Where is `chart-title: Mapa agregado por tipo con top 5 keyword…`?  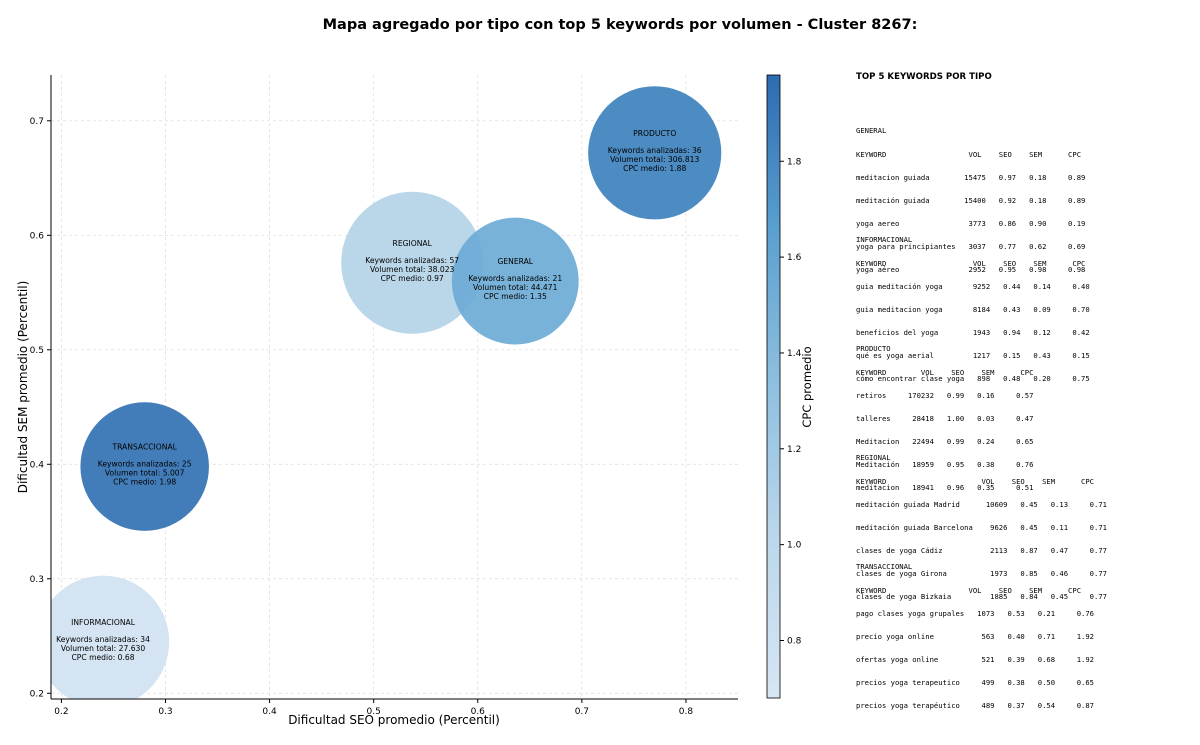 chart-title: Mapa agregado por tipo con top 5 keyword… is located at coordinates (620, 25).